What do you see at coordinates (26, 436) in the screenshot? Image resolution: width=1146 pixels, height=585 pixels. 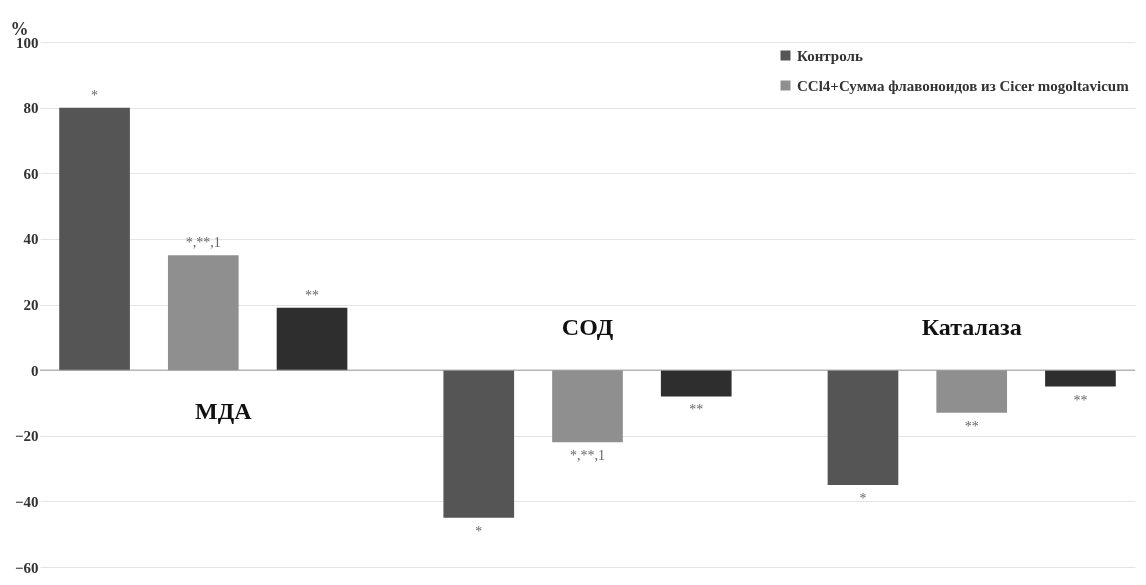 I see `y-tick-label: −20` at bounding box center [26, 436].